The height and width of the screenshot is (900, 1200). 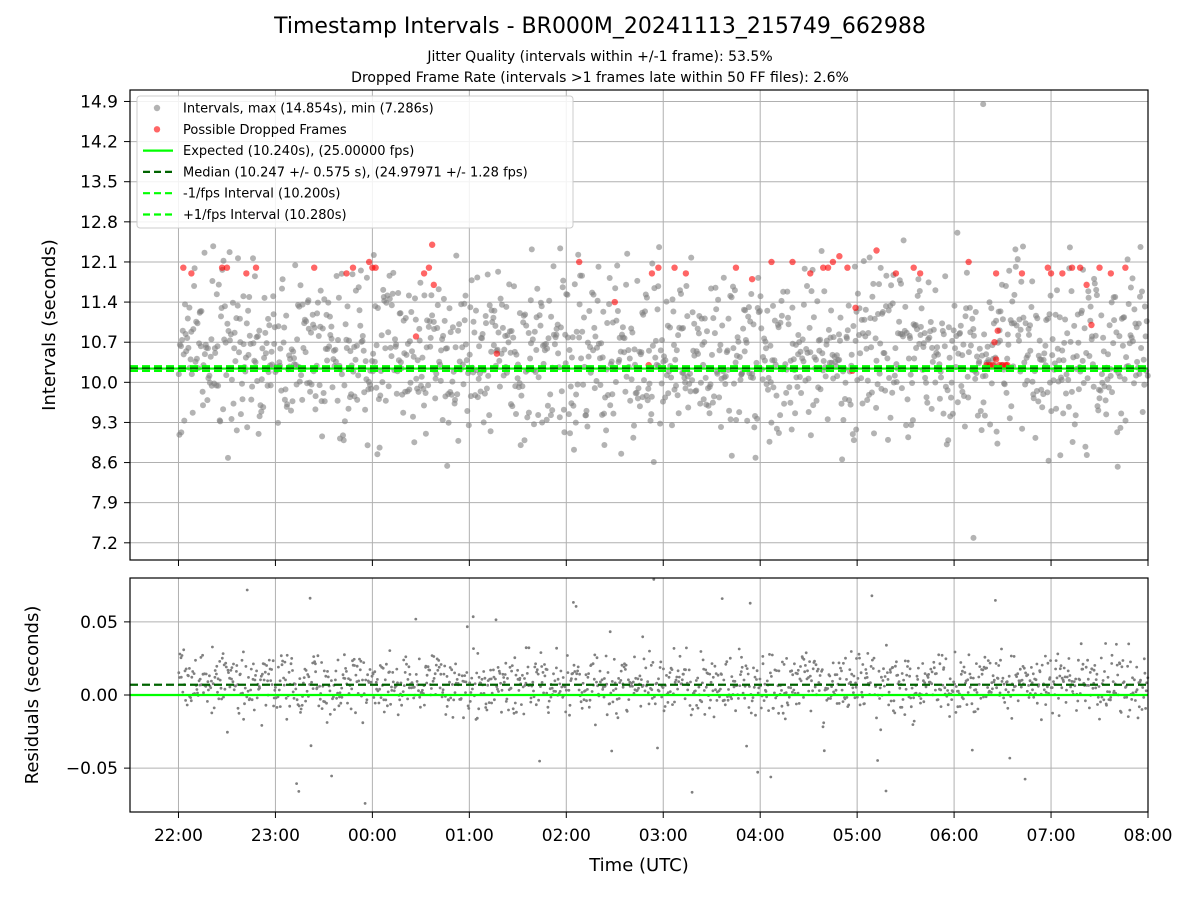 I want to click on legend-label: Expected (10.240s), (25.00000 fps), so click(x=298, y=151).